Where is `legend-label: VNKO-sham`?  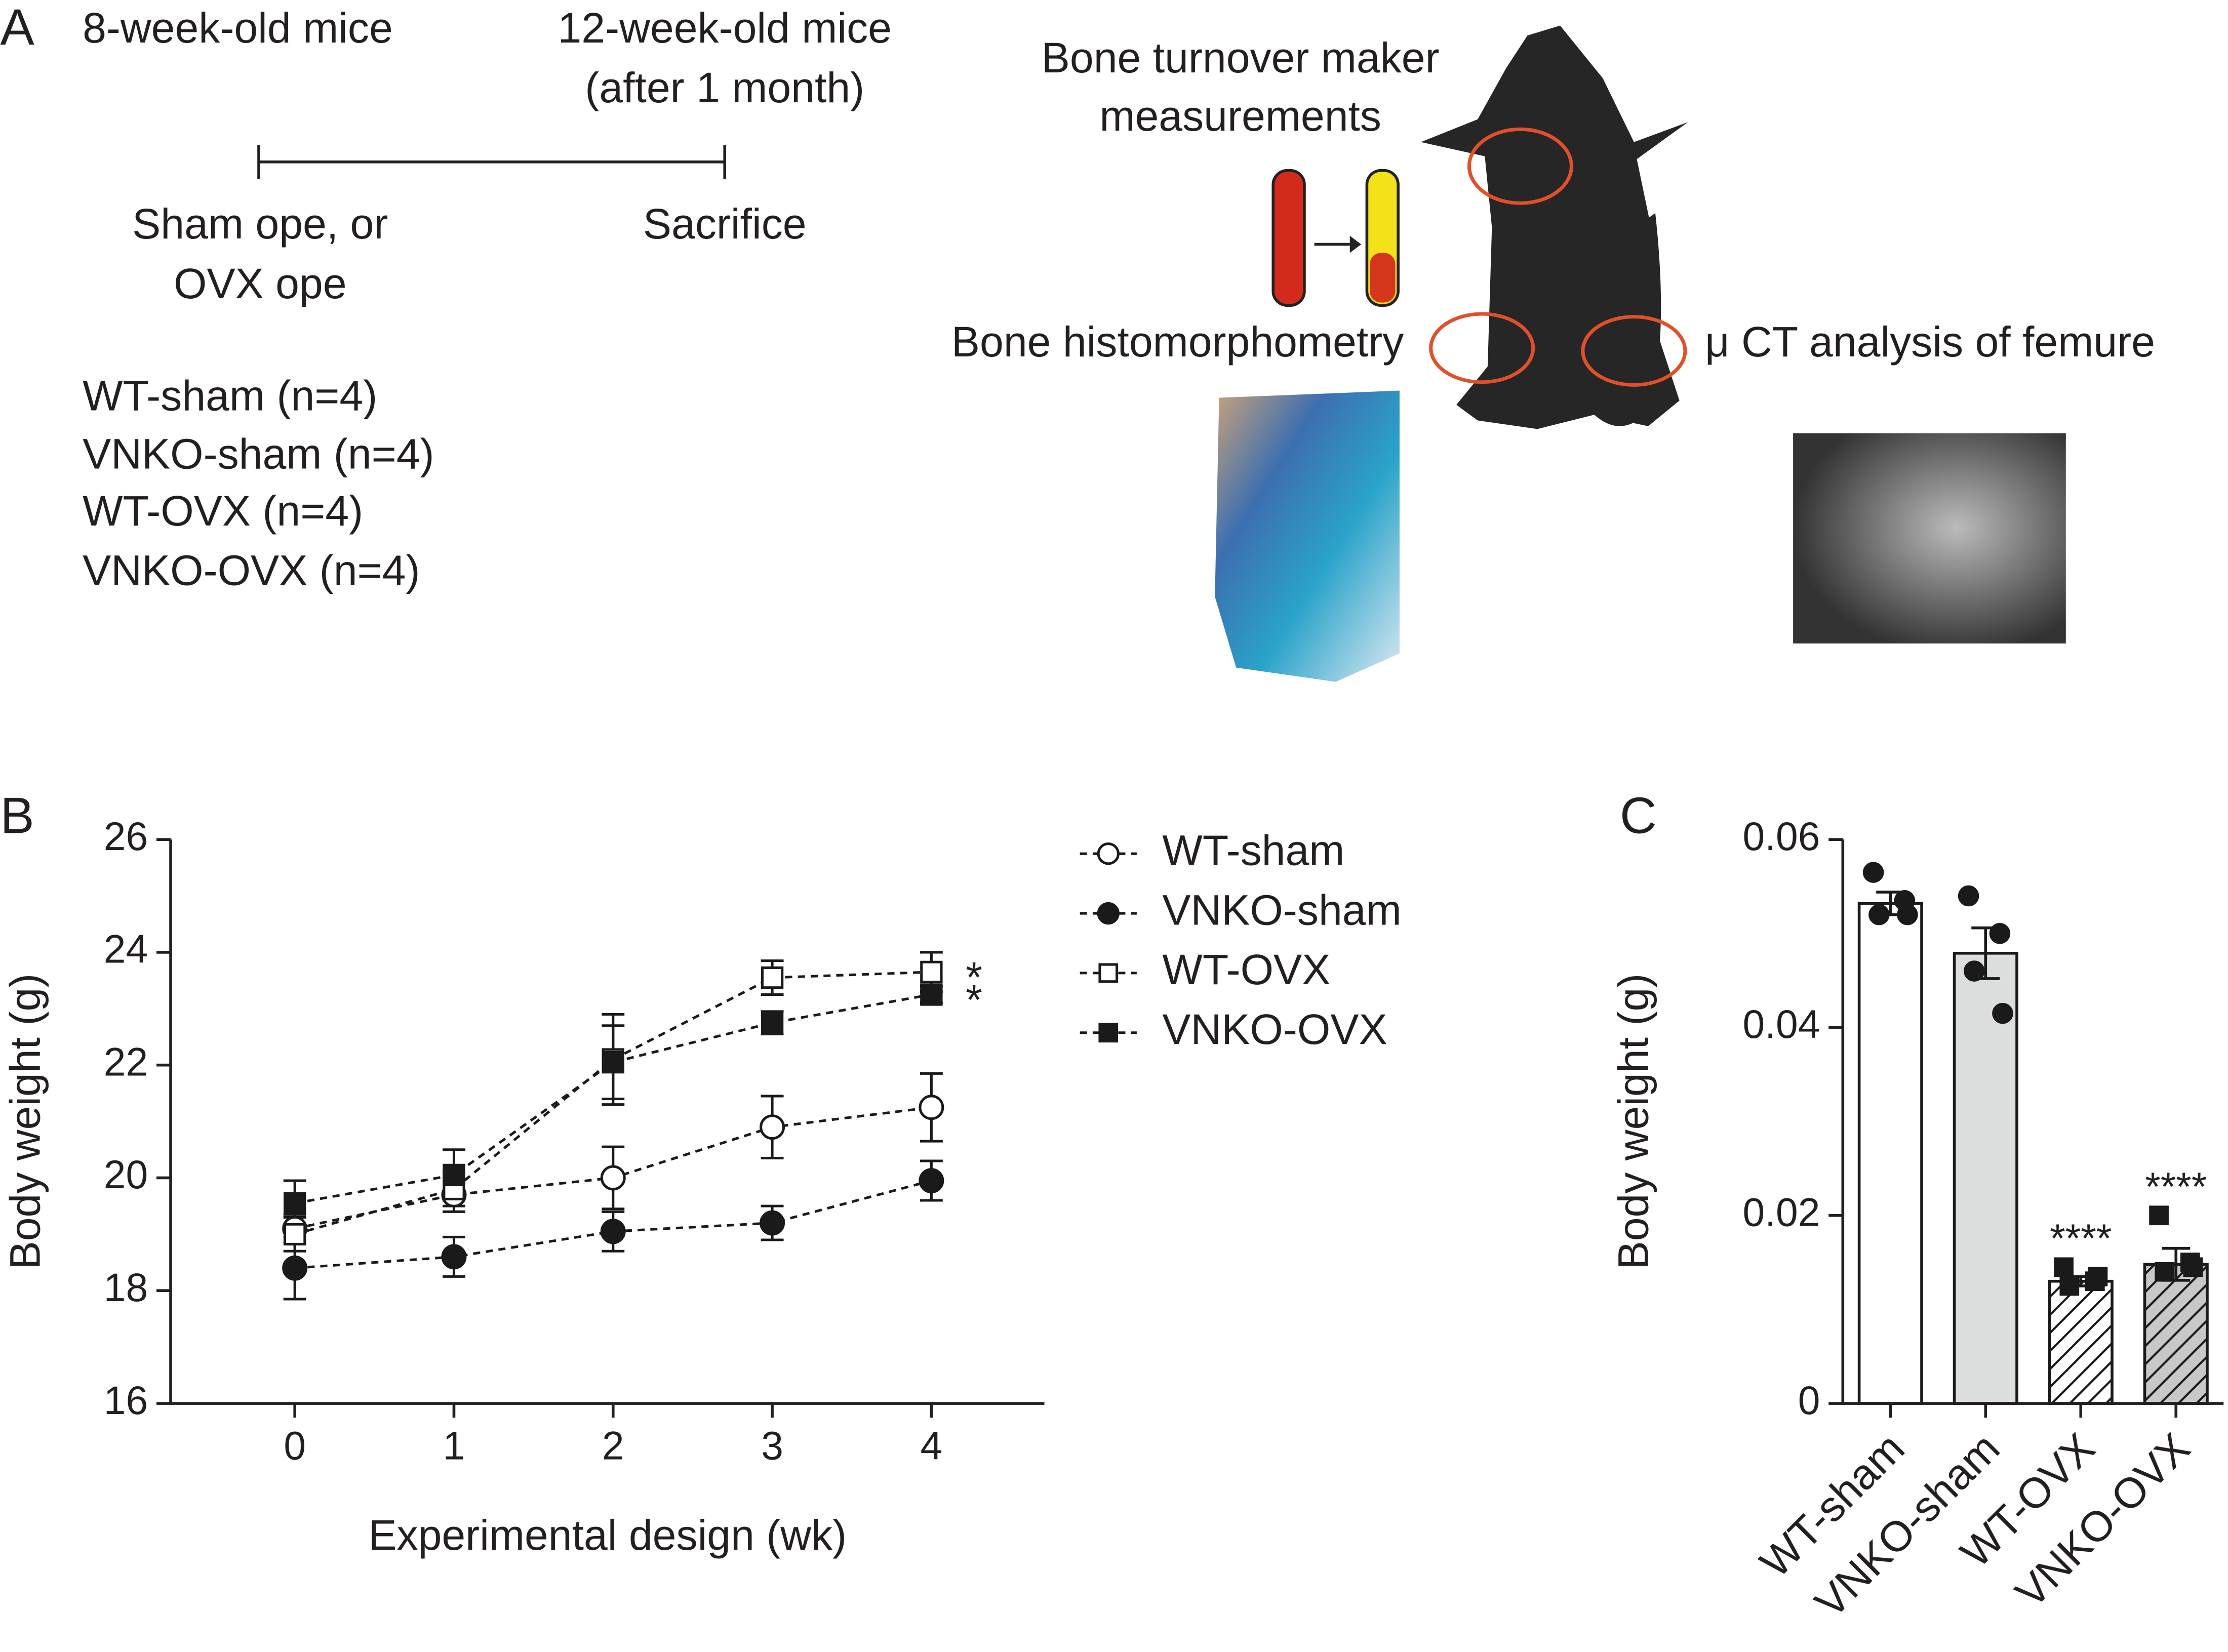 legend-label: VNKO-sham is located at coordinates (1281, 910).